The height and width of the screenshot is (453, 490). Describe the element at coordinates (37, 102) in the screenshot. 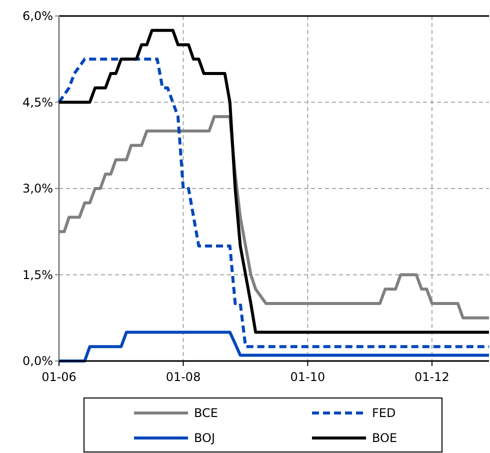

I see `y-tick-label: 4,5%` at that location.